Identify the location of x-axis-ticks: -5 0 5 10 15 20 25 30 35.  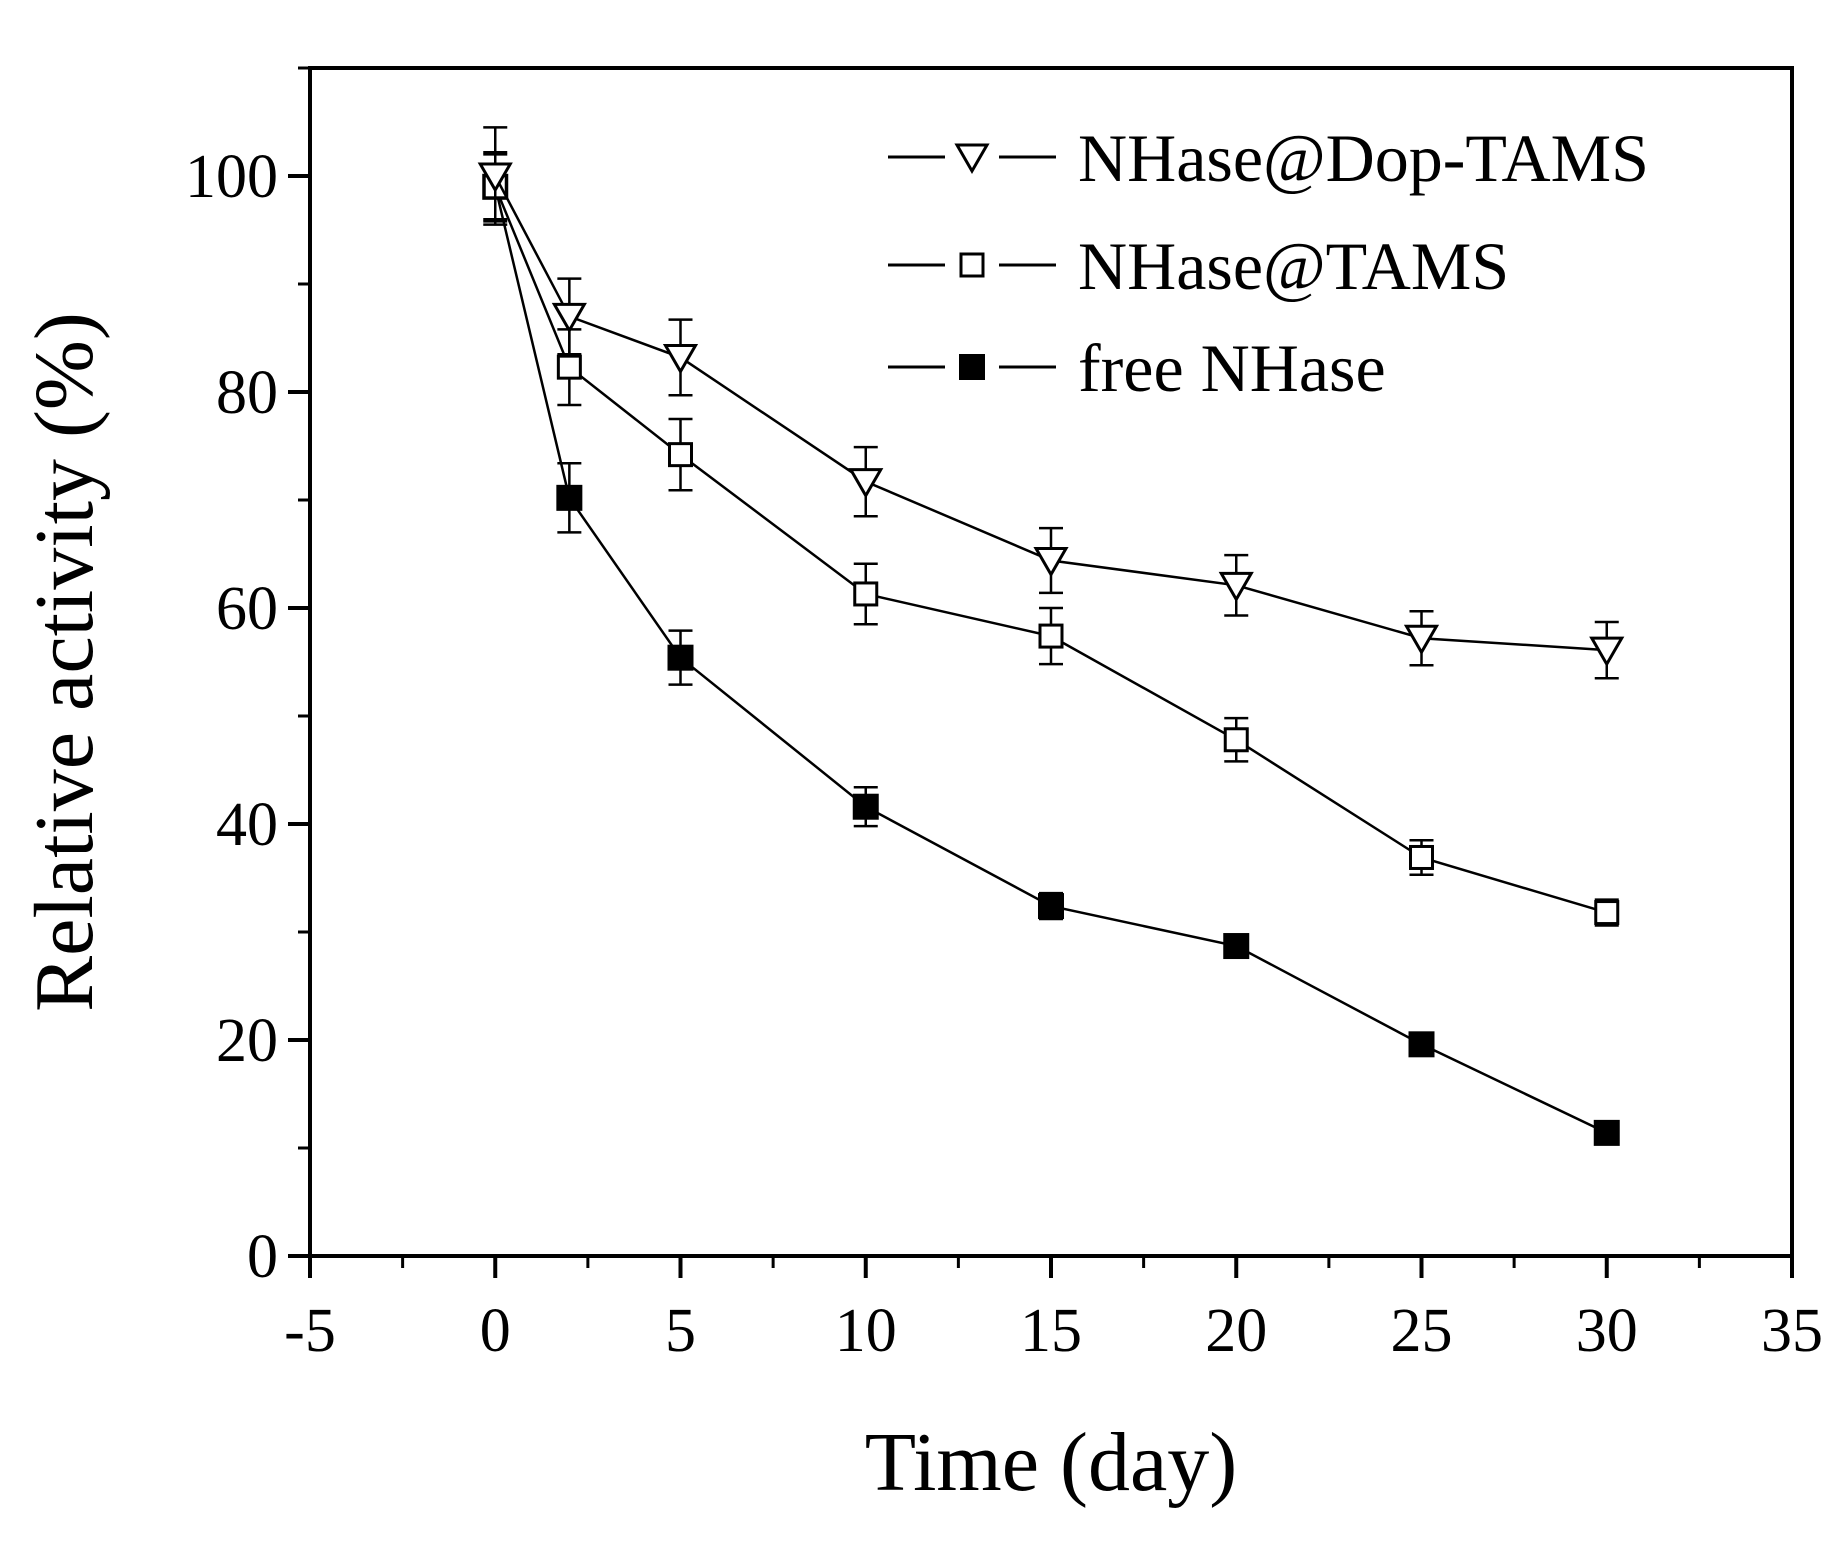
(1053, 1310).